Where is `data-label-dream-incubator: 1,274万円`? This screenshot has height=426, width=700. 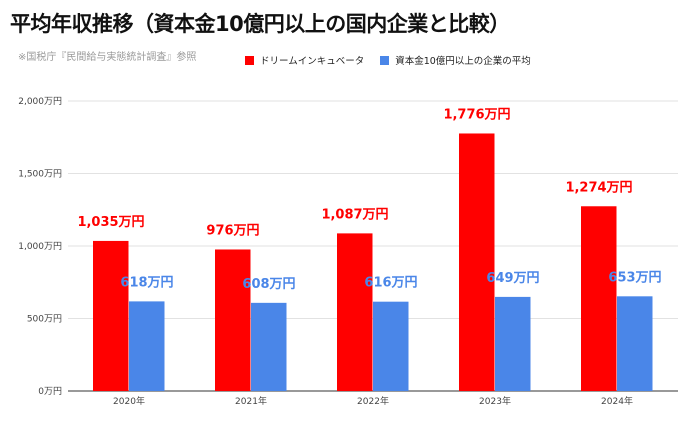
data-label-dream-incubator: 1,274万円 is located at coordinates (598, 187).